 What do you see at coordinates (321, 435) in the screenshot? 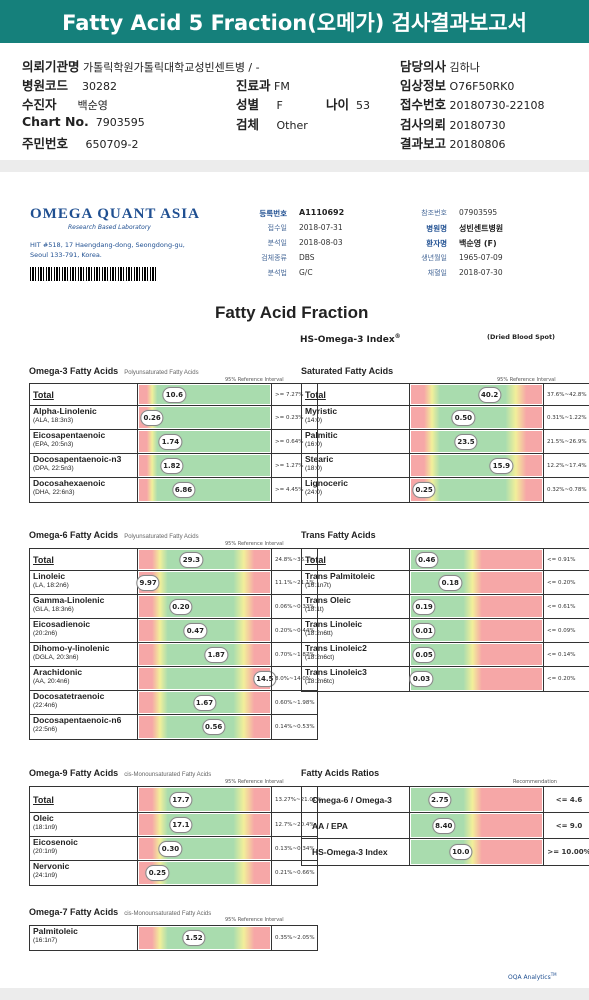
I see `result-name: Palmitic` at bounding box center [321, 435].